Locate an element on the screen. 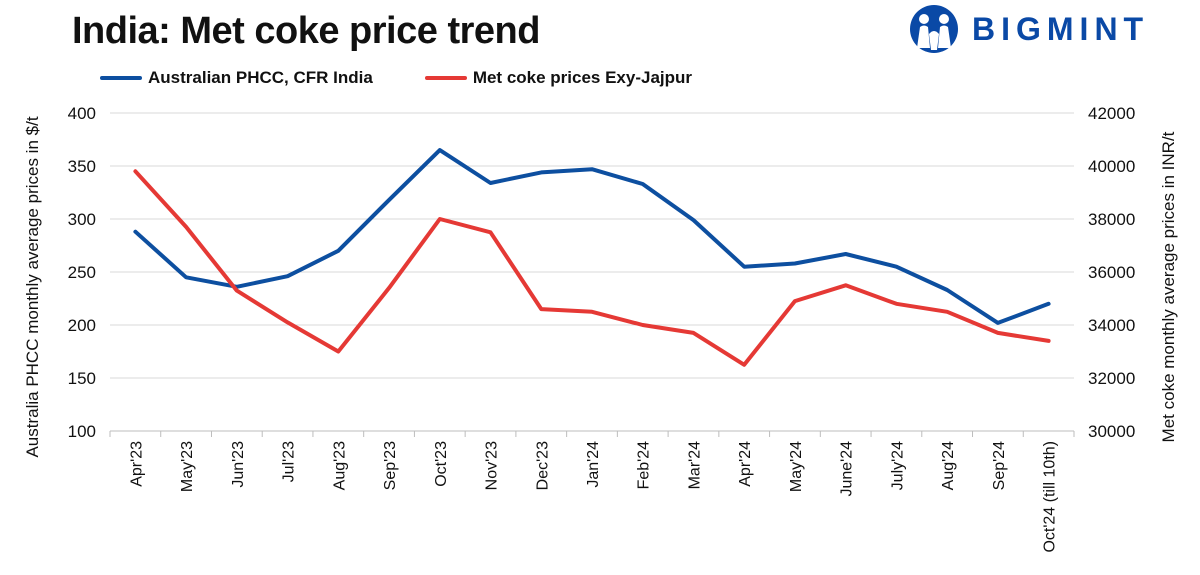 The width and height of the screenshot is (1200, 575). legend-swatch-phcc is located at coordinates (121, 78).